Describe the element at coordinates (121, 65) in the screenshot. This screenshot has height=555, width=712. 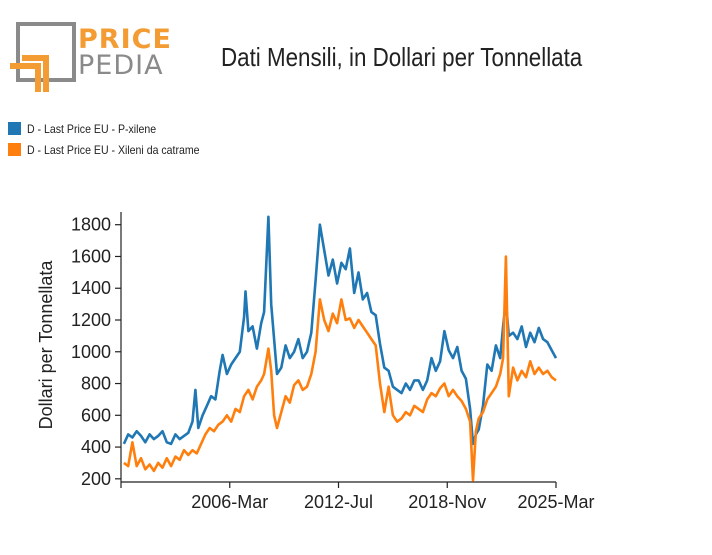
I see `logo-text-pedia: PEDIA` at that location.